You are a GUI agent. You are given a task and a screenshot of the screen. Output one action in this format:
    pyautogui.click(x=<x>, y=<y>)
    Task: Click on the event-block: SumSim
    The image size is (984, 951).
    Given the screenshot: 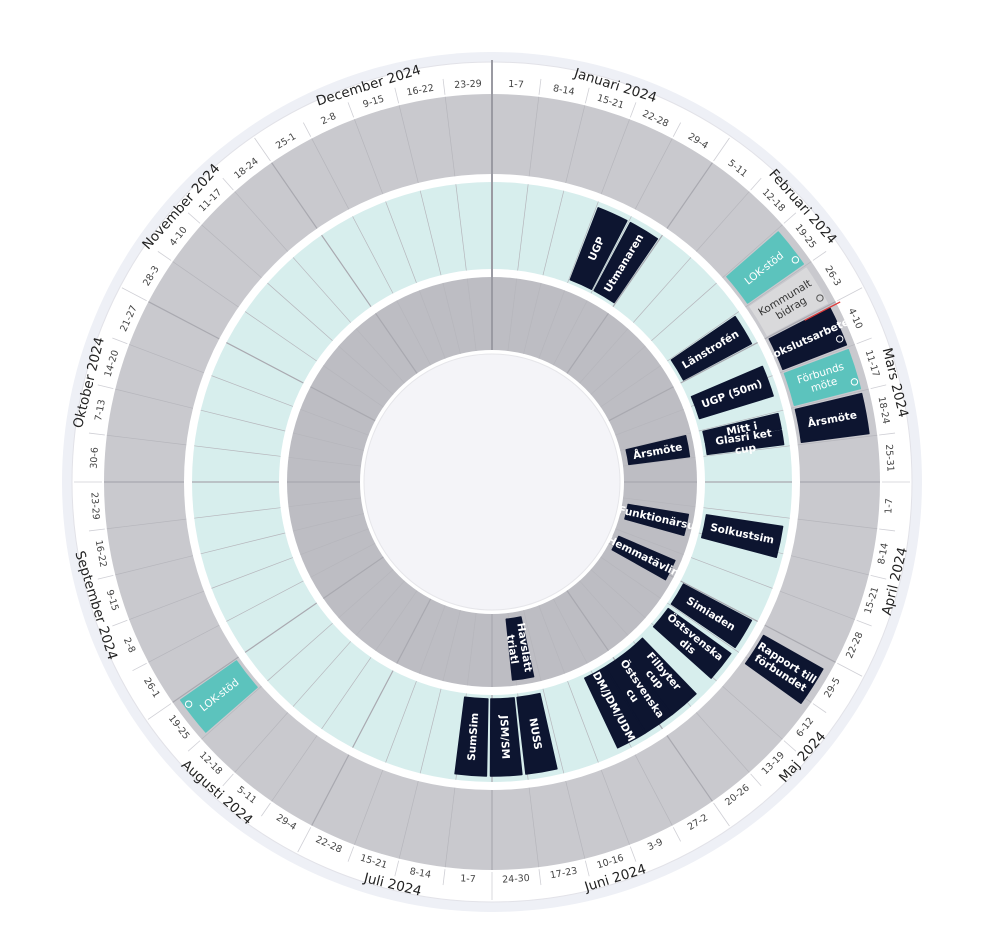 What is the action you would take?
    pyautogui.click(x=471, y=736)
    